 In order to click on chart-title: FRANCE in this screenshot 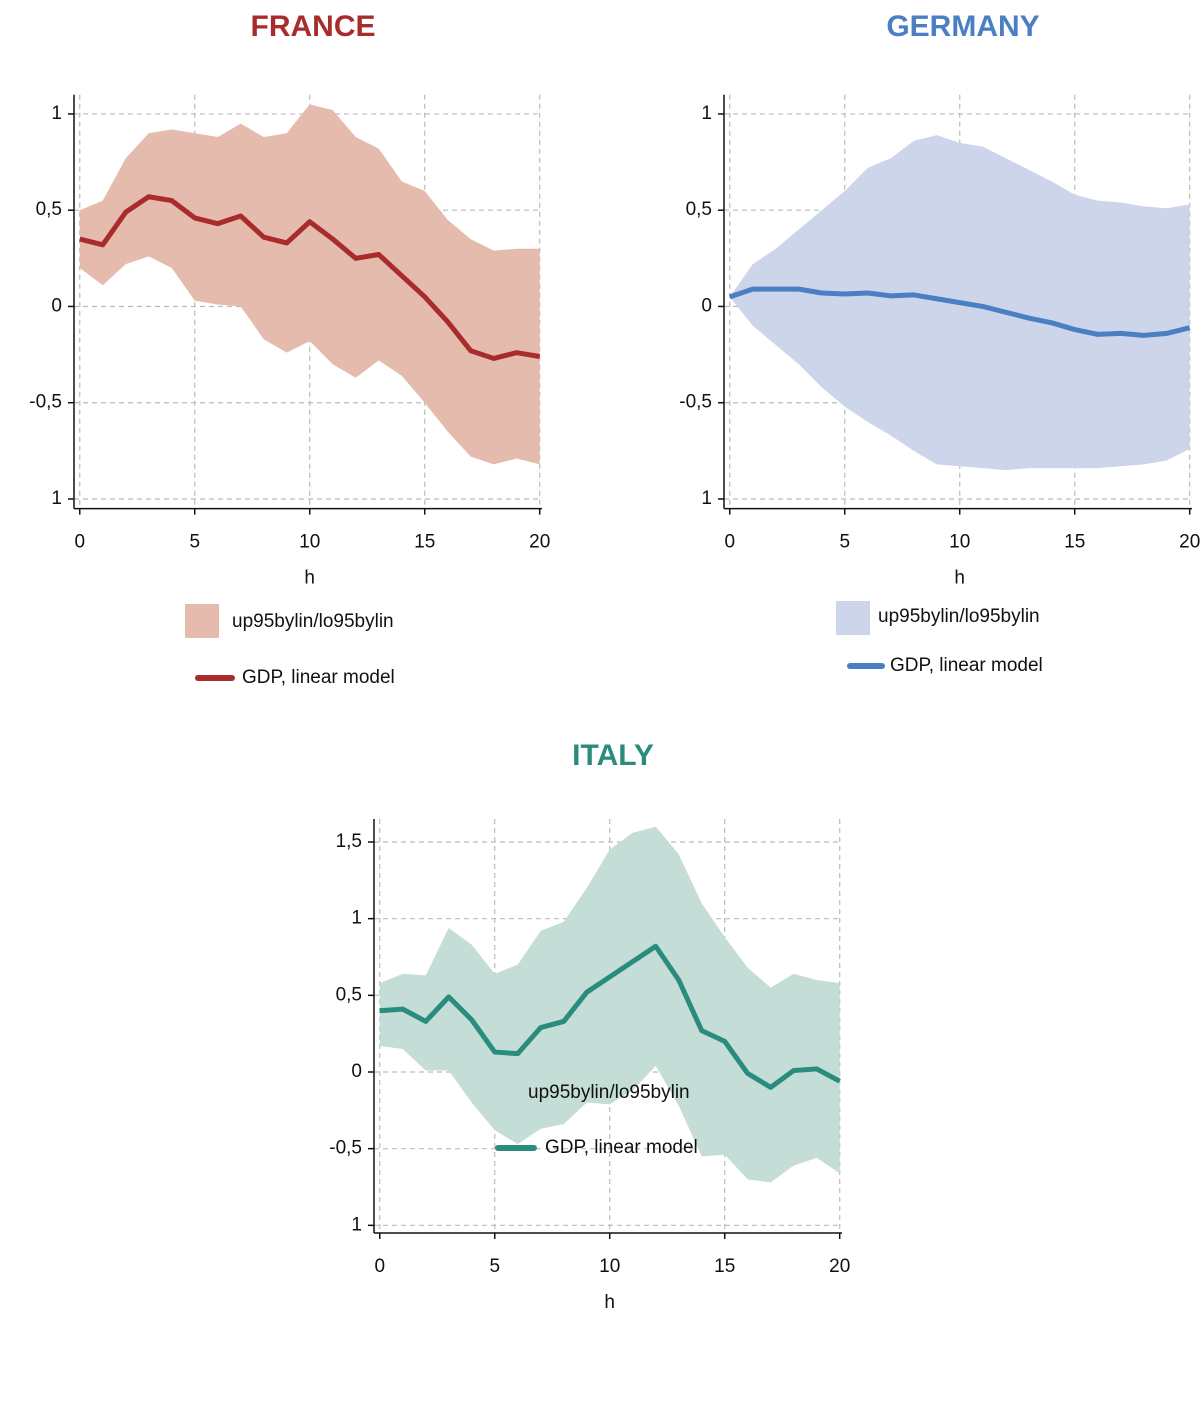, I will do `click(313, 26)`.